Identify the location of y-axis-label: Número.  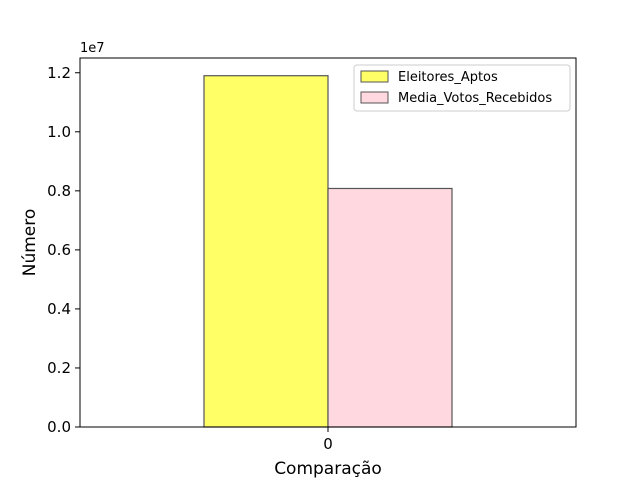
(30, 243).